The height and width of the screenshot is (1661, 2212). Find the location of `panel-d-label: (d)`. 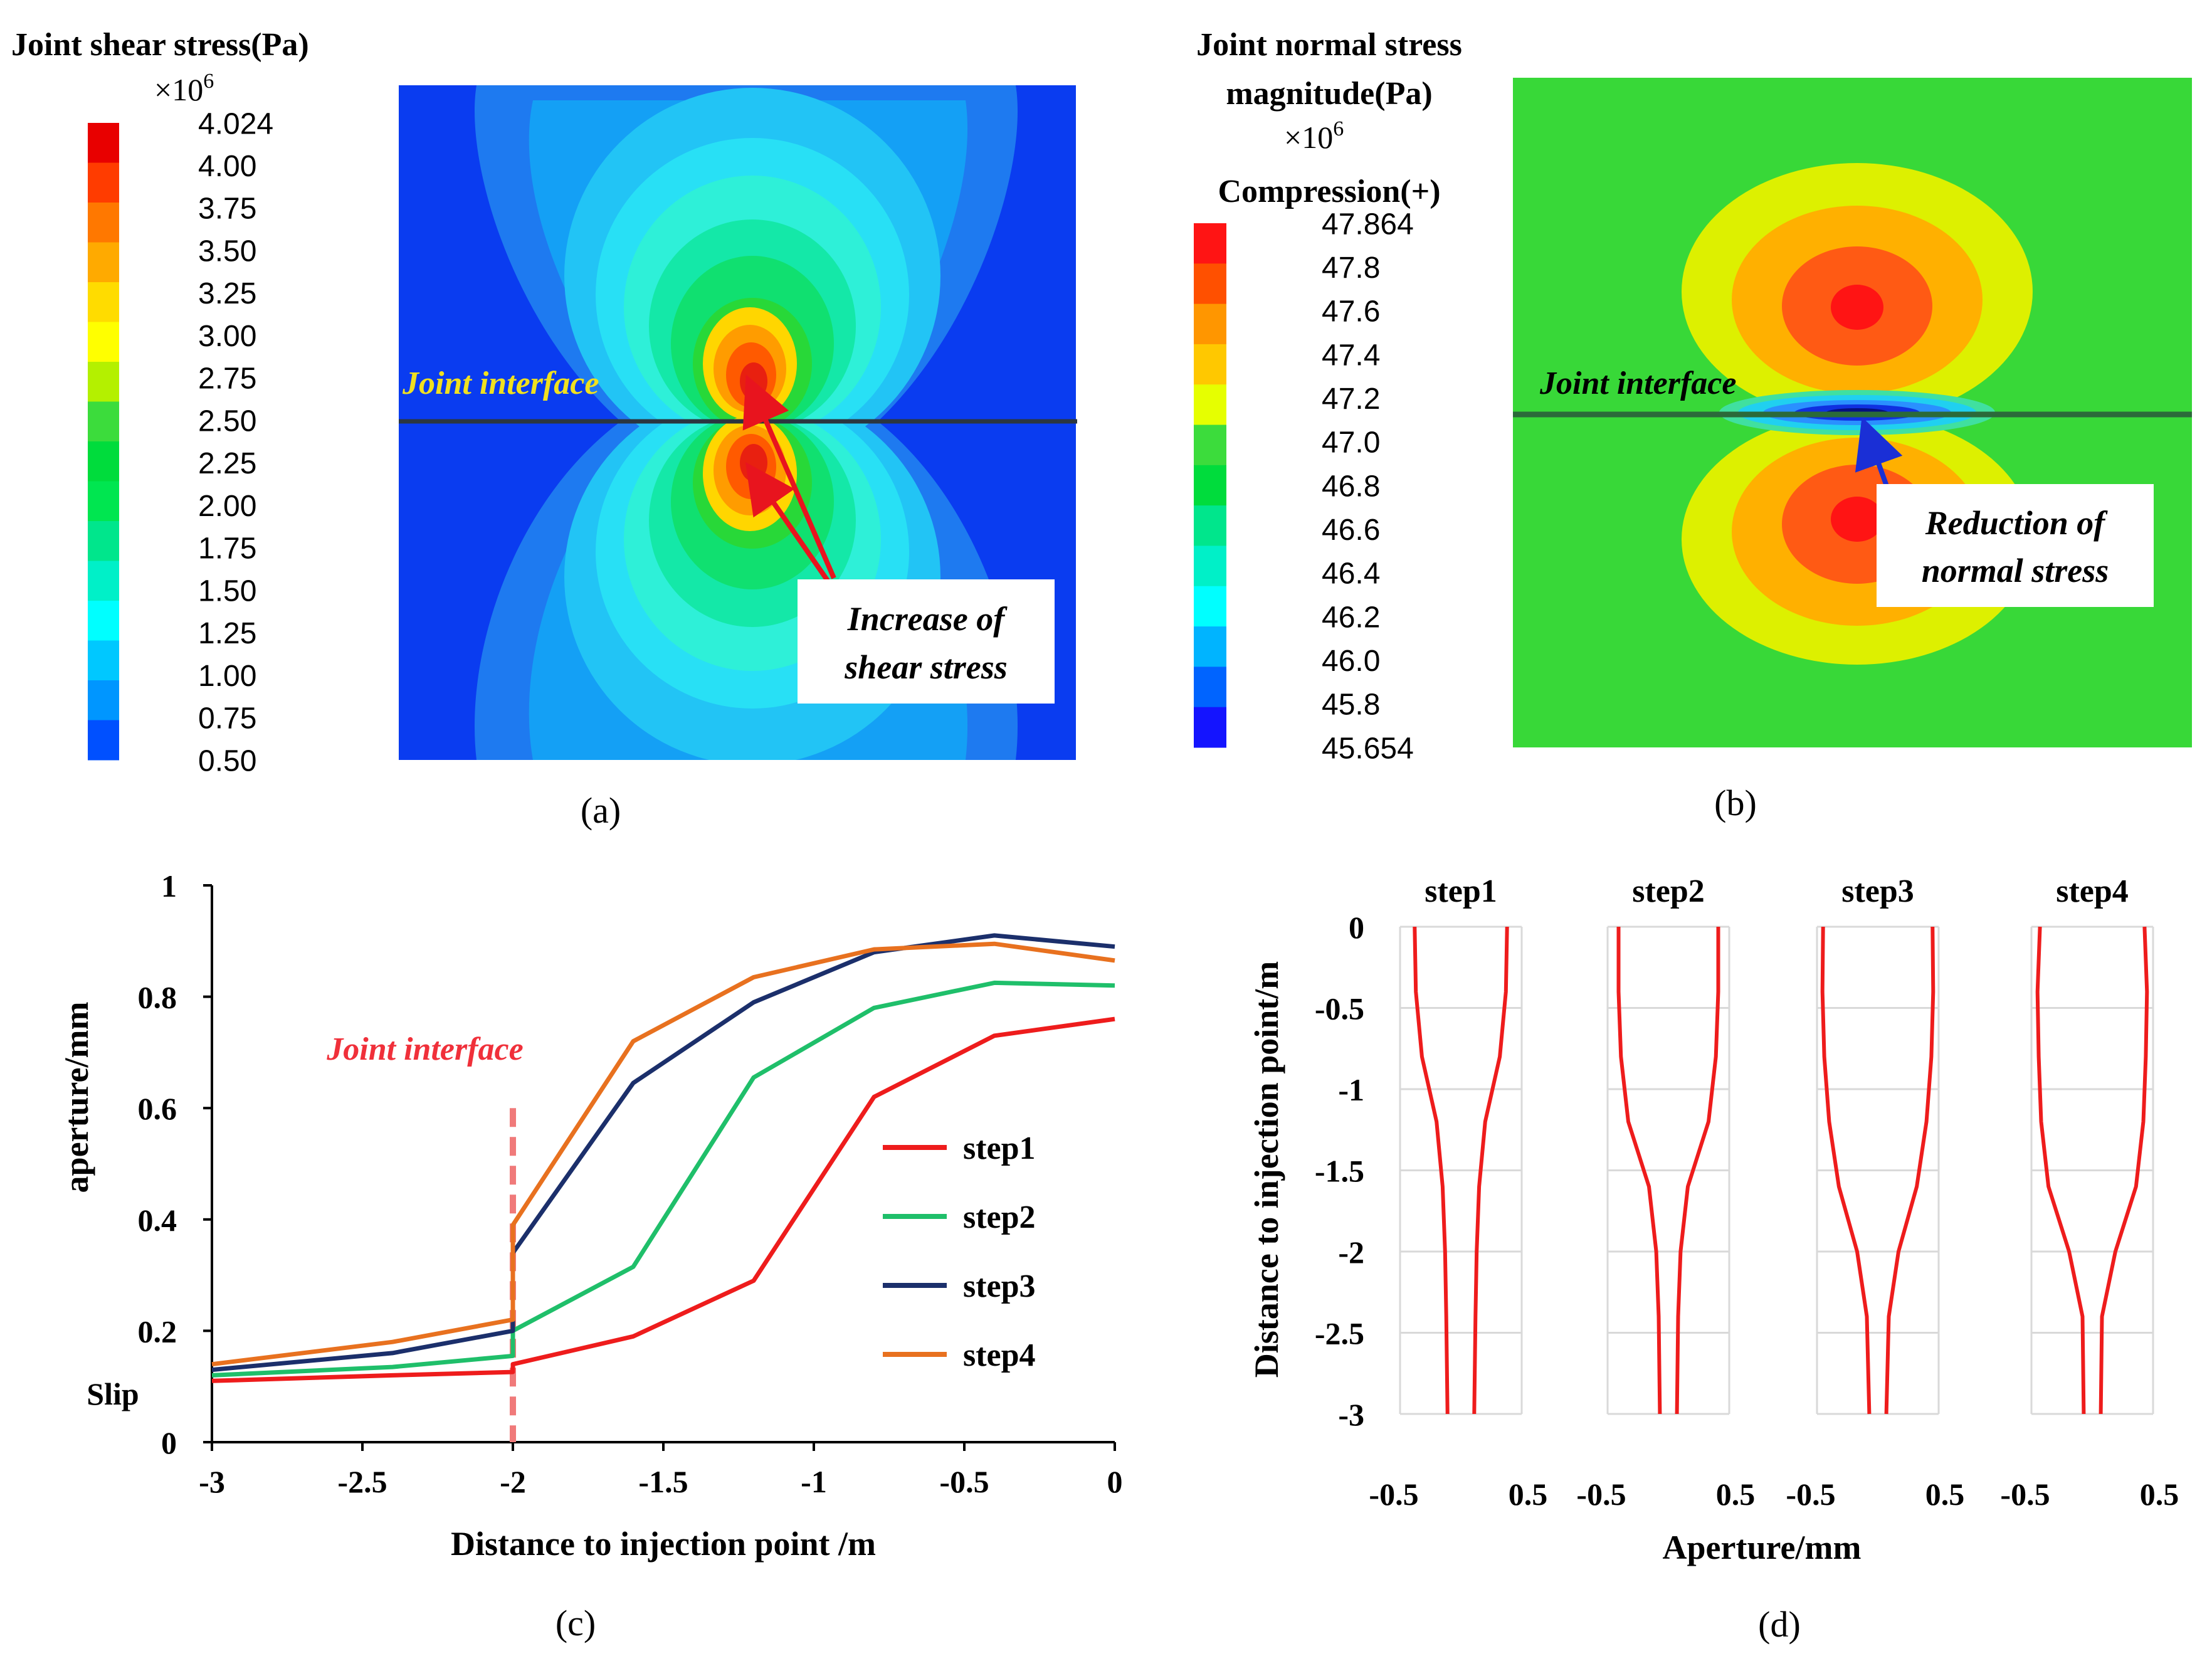

panel-d-label: (d) is located at coordinates (1779, 1625).